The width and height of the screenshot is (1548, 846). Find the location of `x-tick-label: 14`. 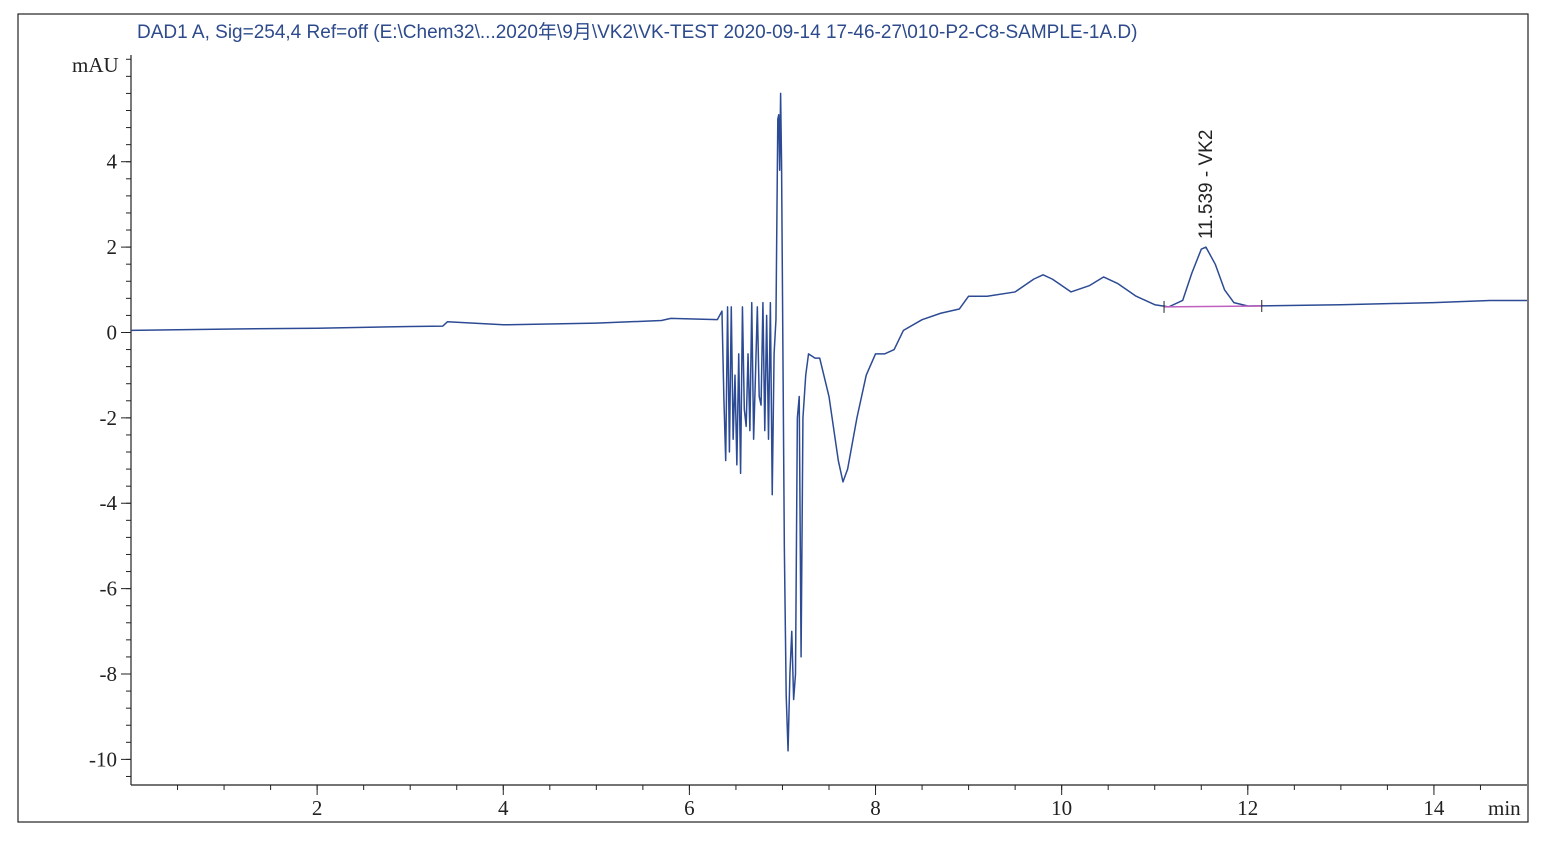

x-tick-label: 14 is located at coordinates (1434, 808).